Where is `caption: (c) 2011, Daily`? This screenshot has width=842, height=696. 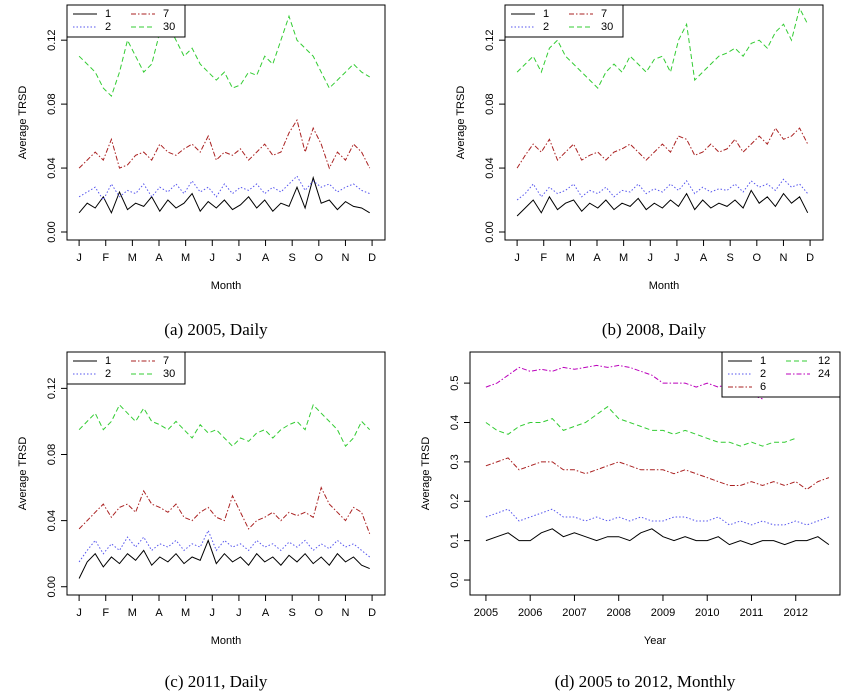
caption: (c) 2011, Daily is located at coordinates (216, 681).